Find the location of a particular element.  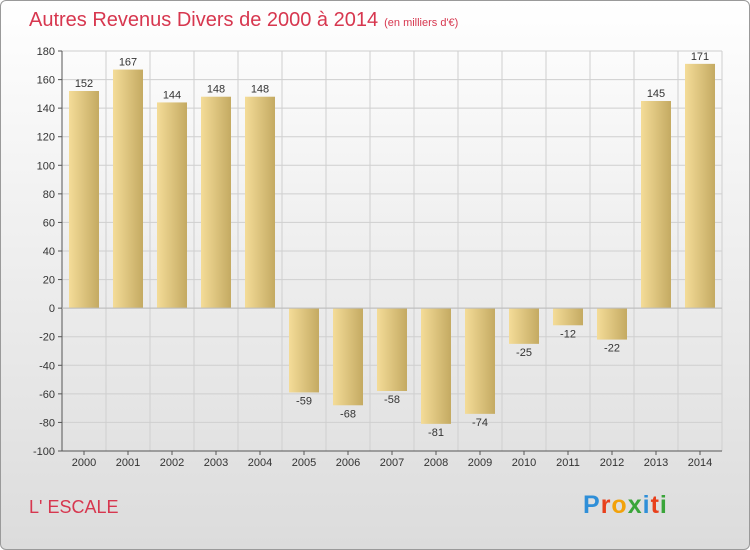

y-tick-label: 120 is located at coordinates (46, 138).